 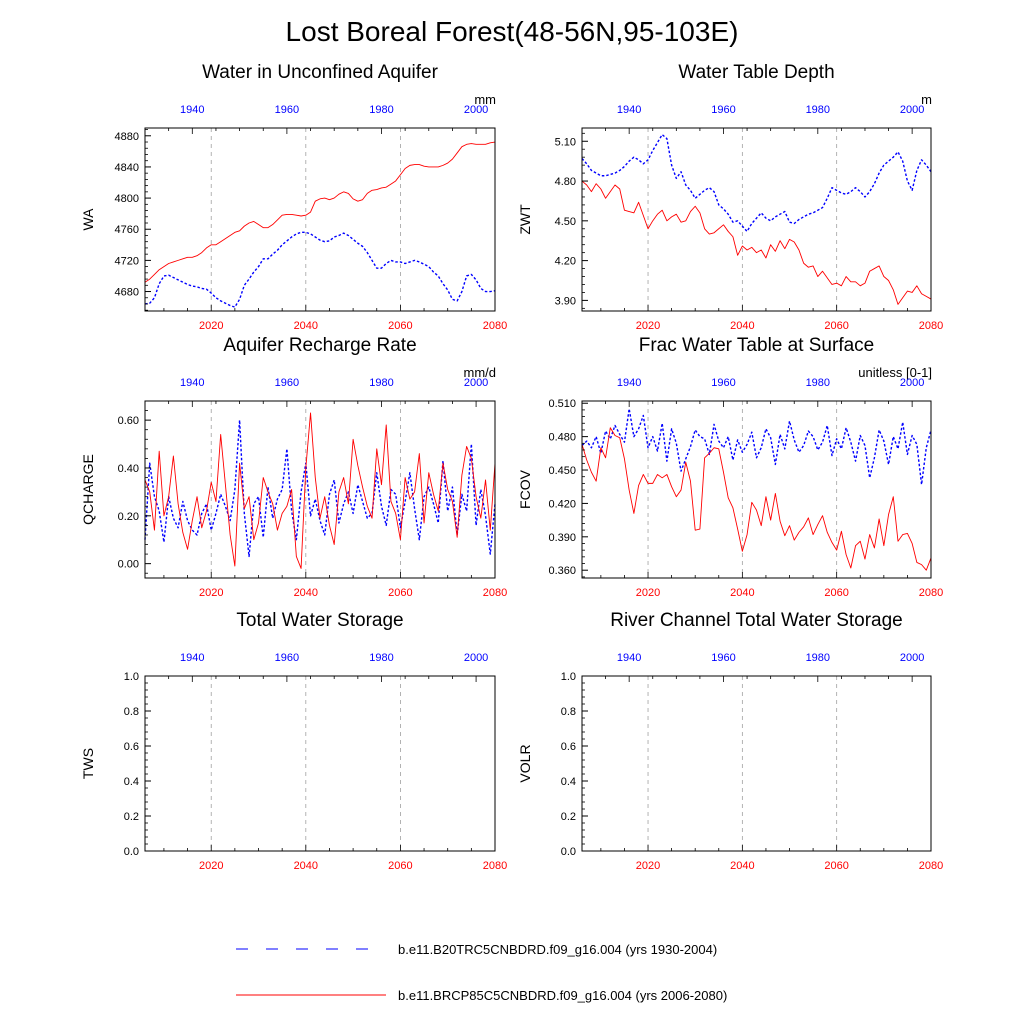 What do you see at coordinates (568, 677) in the screenshot?
I see `y-tick-label: 1.0` at bounding box center [568, 677].